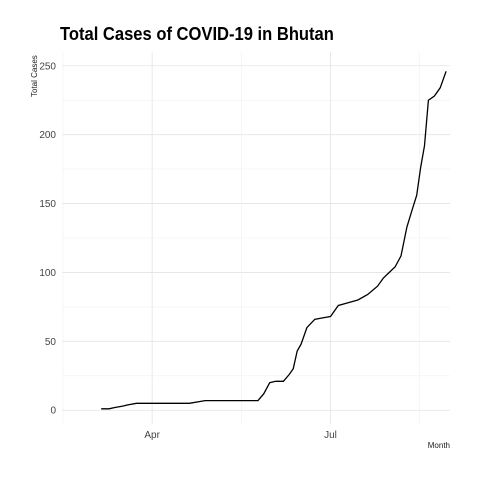  Describe the element at coordinates (47, 135) in the screenshot. I see `y-tick-label: 200` at that location.